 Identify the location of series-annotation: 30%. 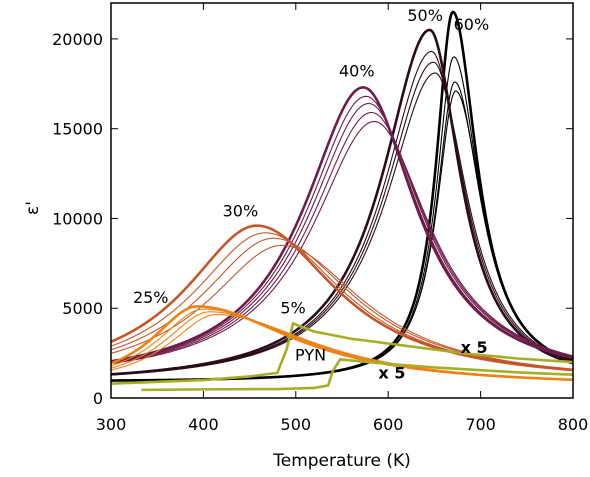
(241, 211).